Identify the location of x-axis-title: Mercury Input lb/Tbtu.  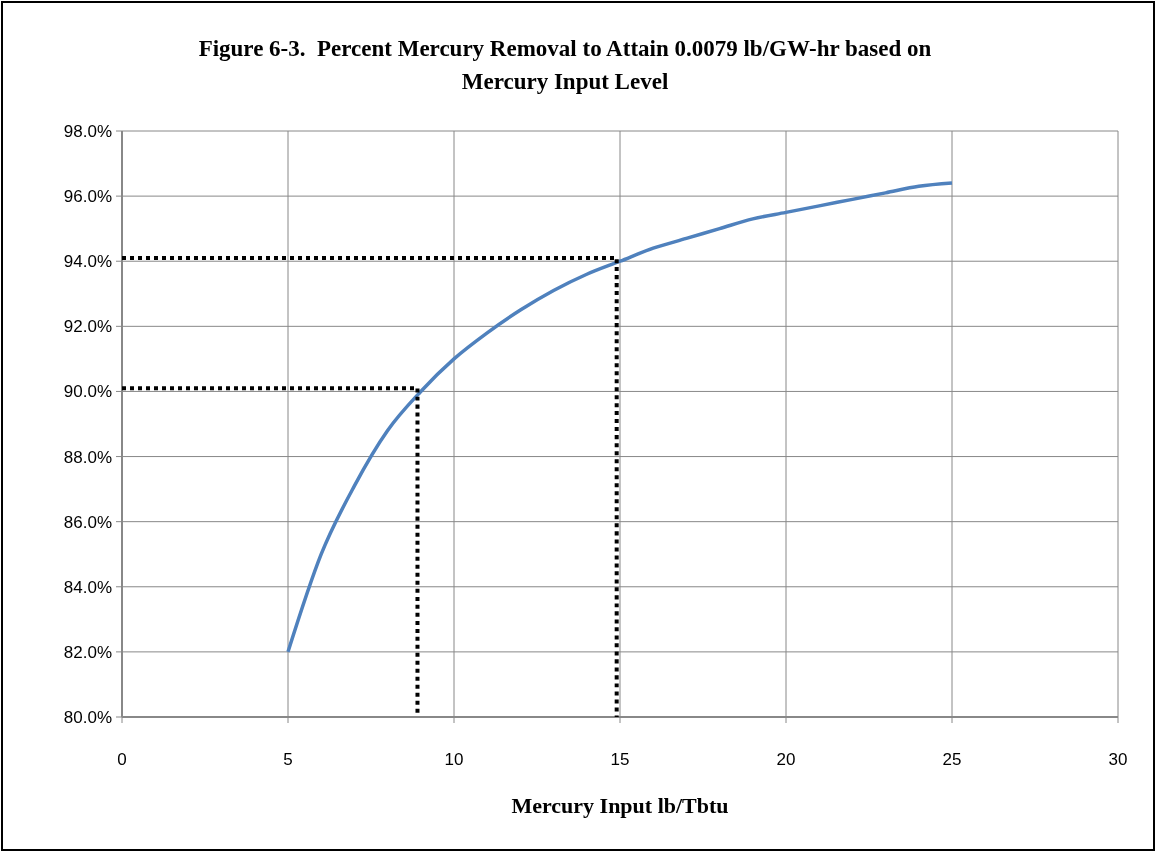
(620, 805).